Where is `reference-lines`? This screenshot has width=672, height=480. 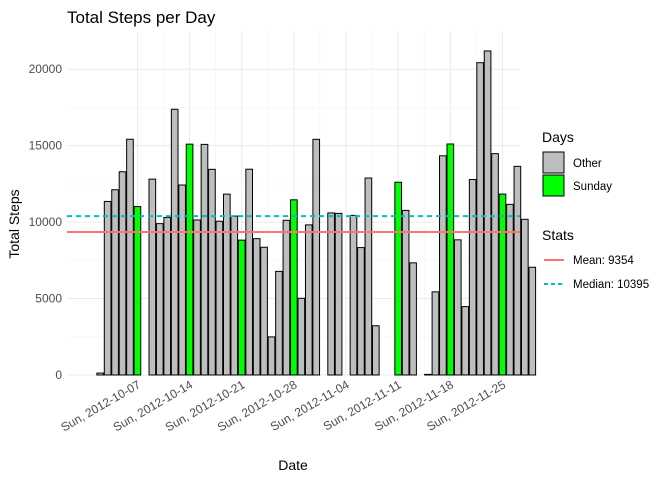 reference-lines is located at coordinates (293, 224).